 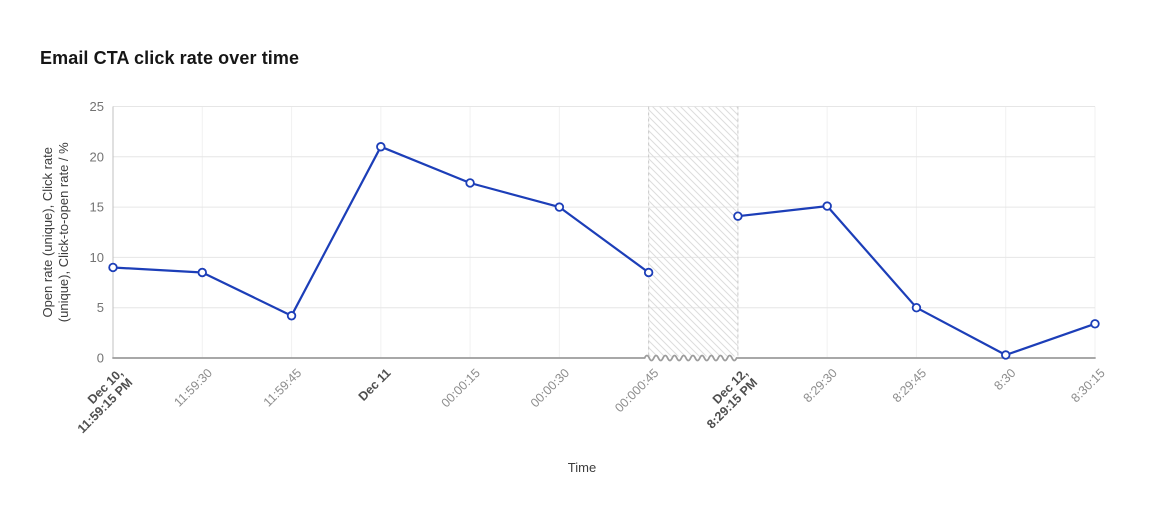 What do you see at coordinates (97, 106) in the screenshot?
I see `y-tick-label: 25` at bounding box center [97, 106].